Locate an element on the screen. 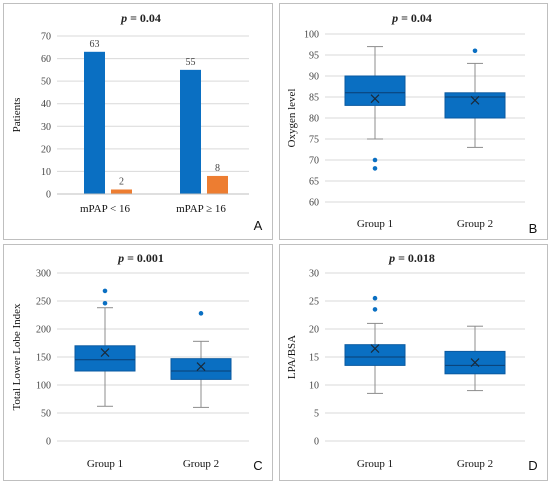 The height and width of the screenshot is (483, 550). x-tick-label: mPAP < 16 is located at coordinates (105, 209).